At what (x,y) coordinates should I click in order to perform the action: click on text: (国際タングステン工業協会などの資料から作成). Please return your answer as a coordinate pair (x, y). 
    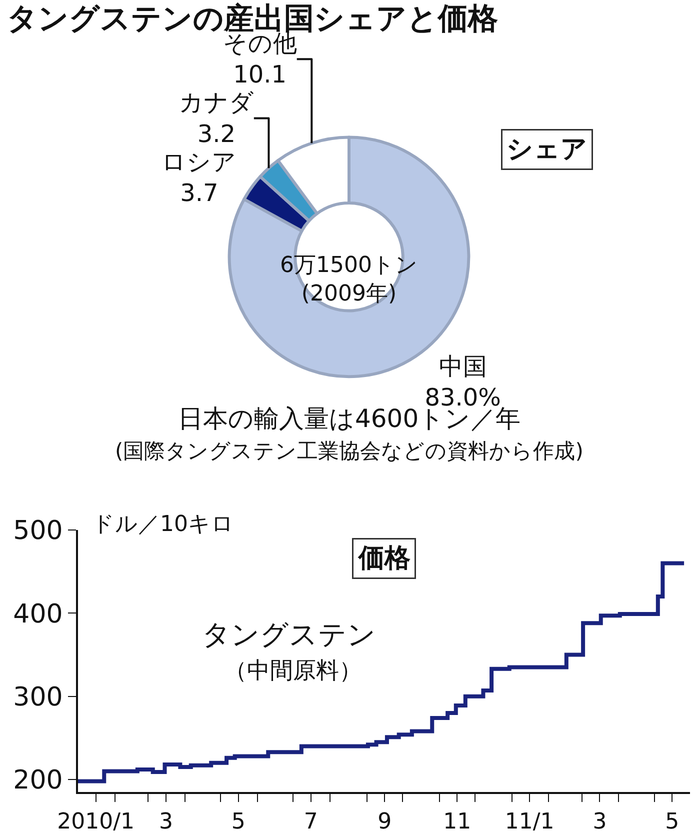
    Looking at the image, I should click on (349, 451).